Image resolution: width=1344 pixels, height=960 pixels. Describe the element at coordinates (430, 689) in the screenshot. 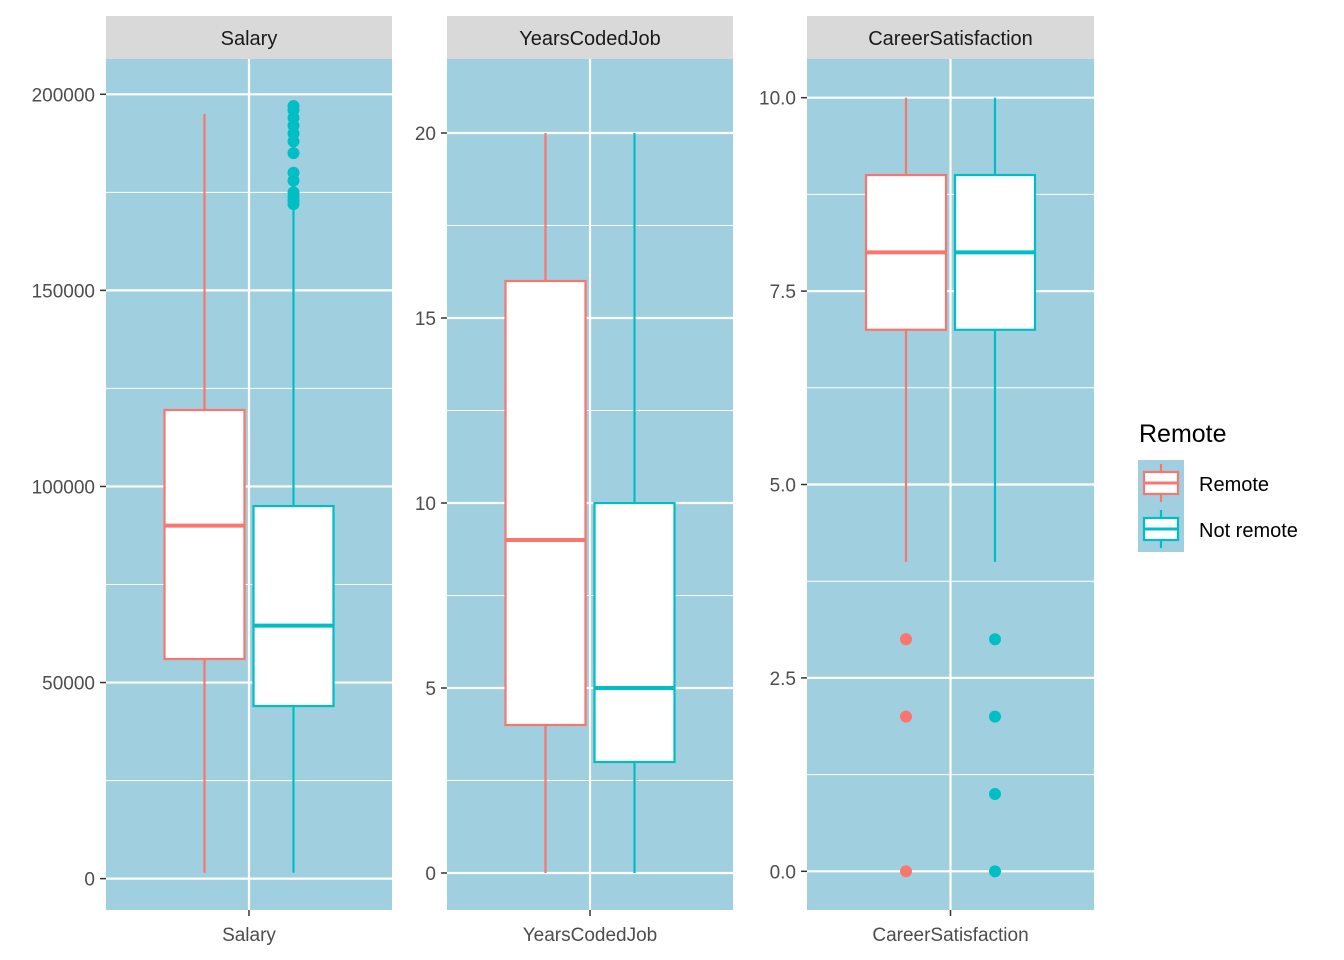

I see `y-tick-label: 5` at that location.